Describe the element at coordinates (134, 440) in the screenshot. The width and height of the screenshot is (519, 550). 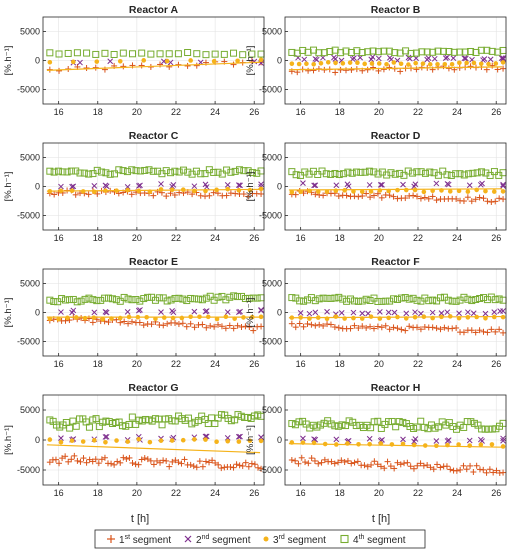
I see `panel-reactor-g: 16 18 20 22 24 26 -5000 0 5000 Reactor G [%.h⁻¹]` at that location.